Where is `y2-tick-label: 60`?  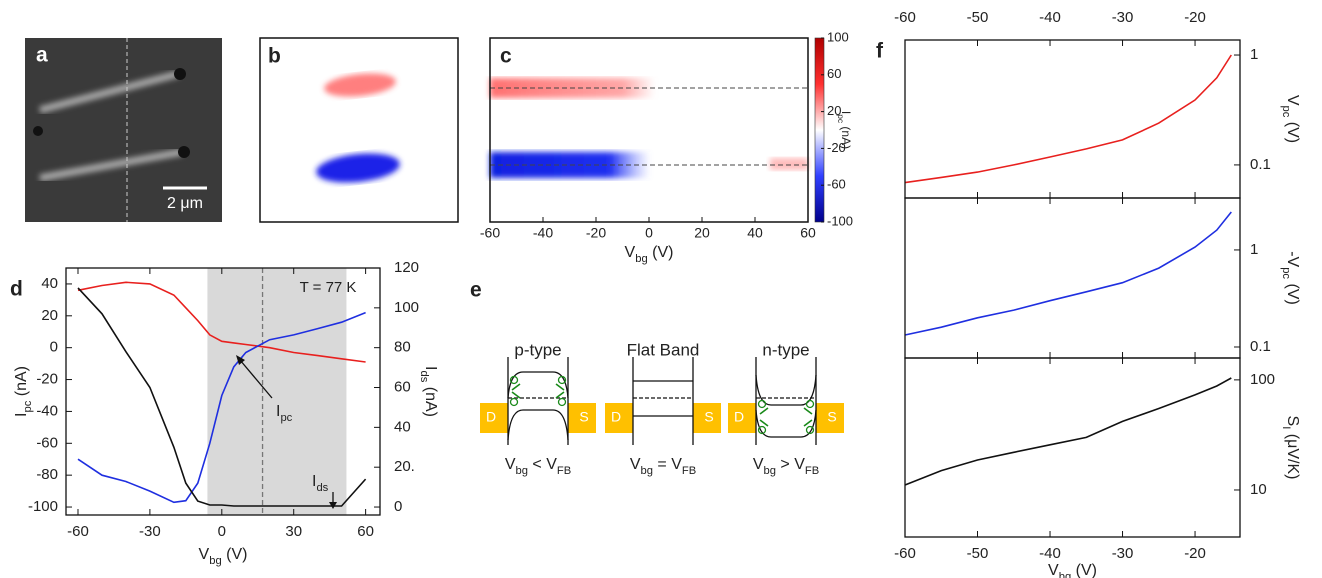
y2-tick-label: 60 is located at coordinates (402, 386).